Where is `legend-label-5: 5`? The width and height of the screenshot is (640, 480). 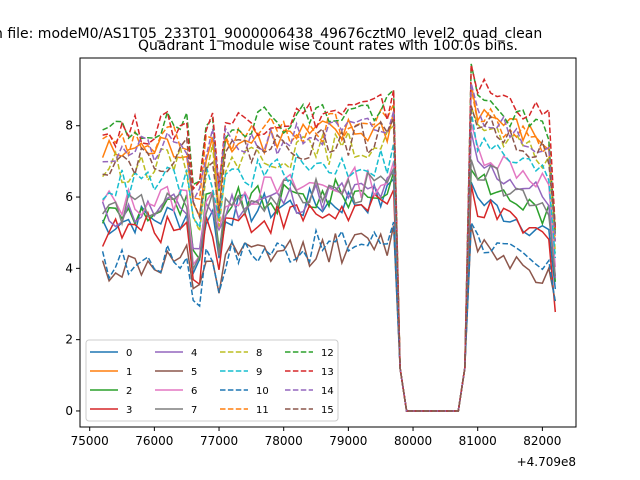 legend-label-5: 5 is located at coordinates (194, 372).